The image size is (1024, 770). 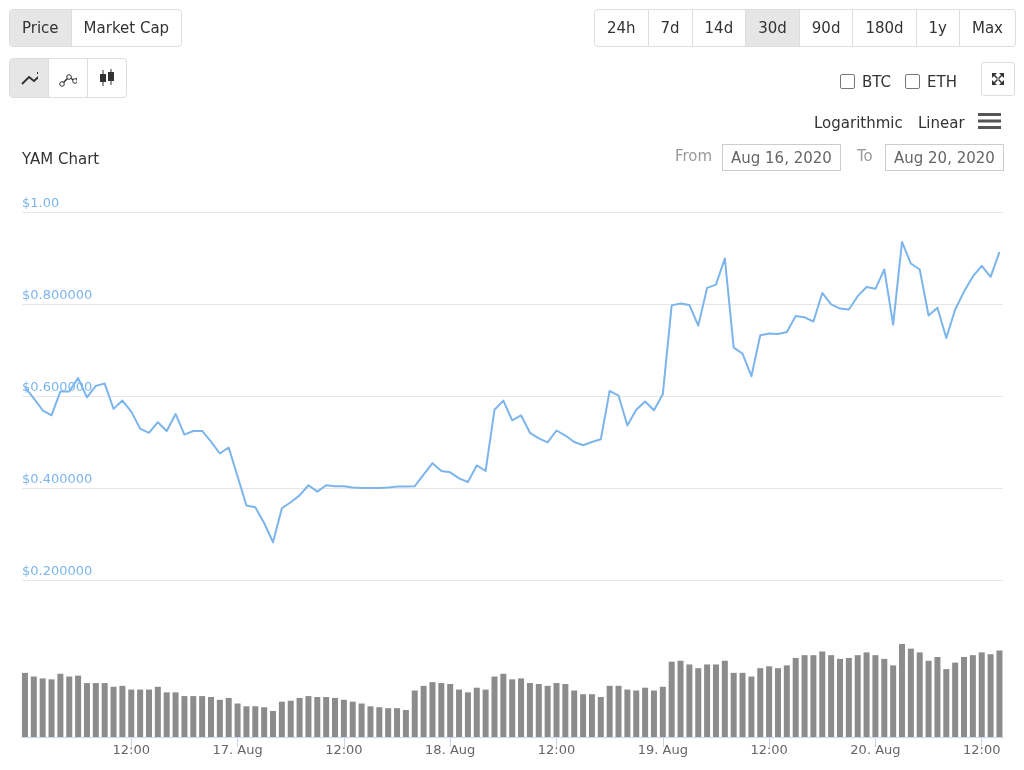 I want to click on text: 180d, so click(x=884, y=28).